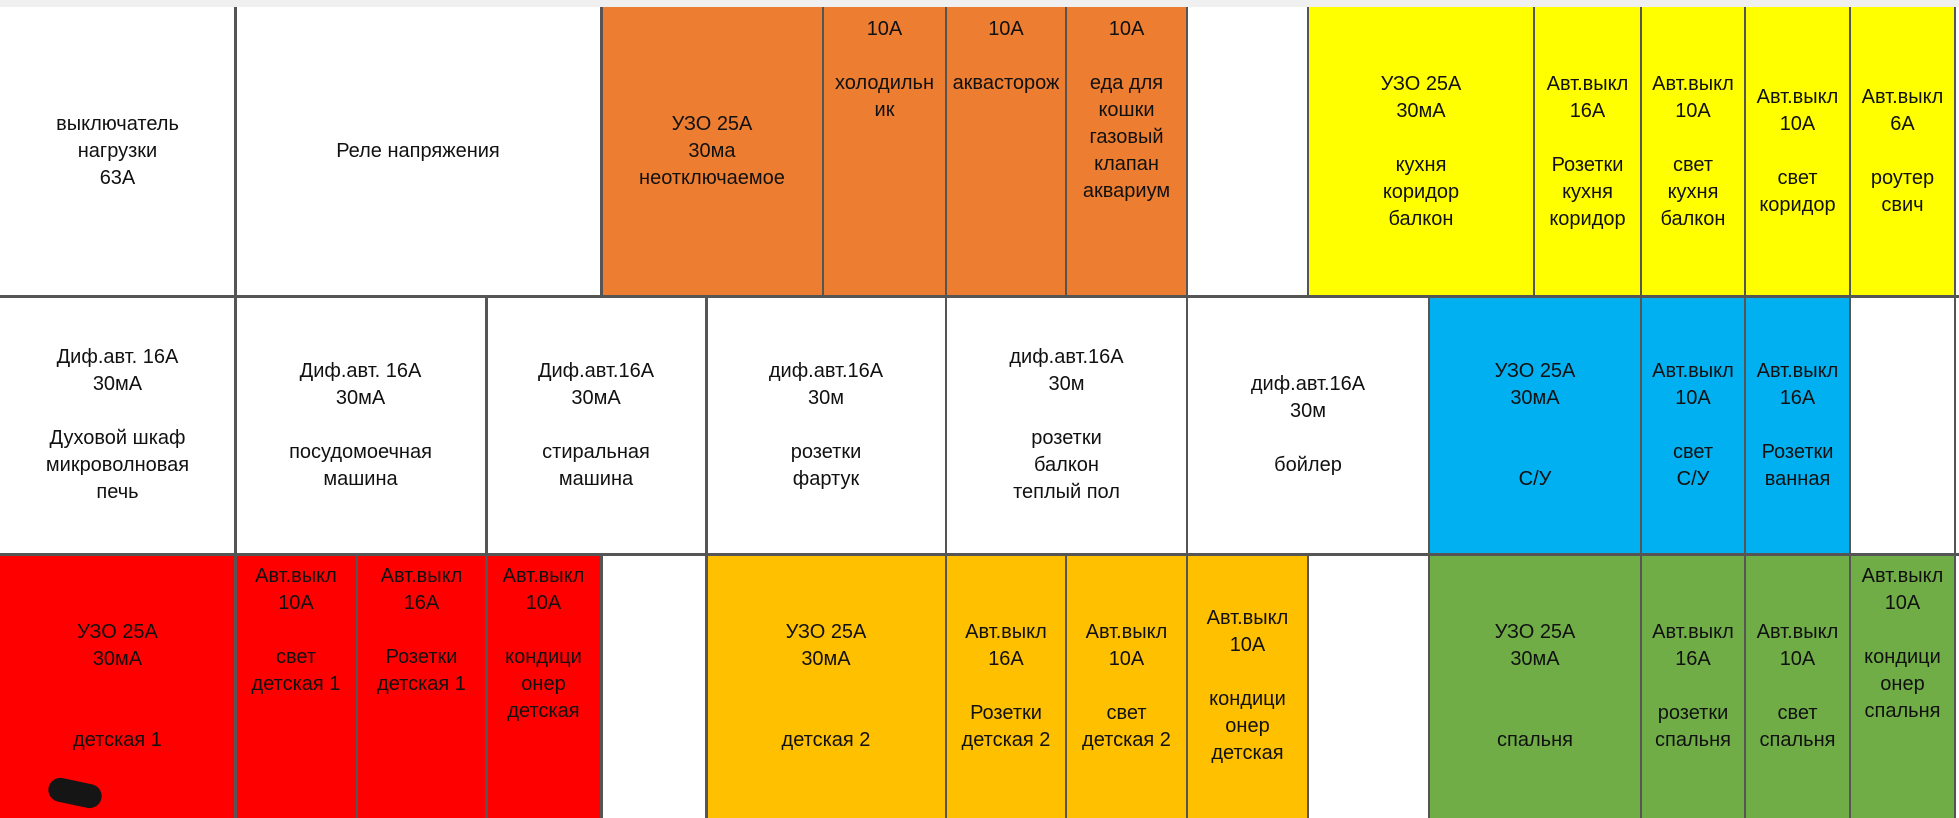 Image resolution: width=1959 pixels, height=818 pixels. I want to click on grid-line-v-601-r1, so click(601, 151).